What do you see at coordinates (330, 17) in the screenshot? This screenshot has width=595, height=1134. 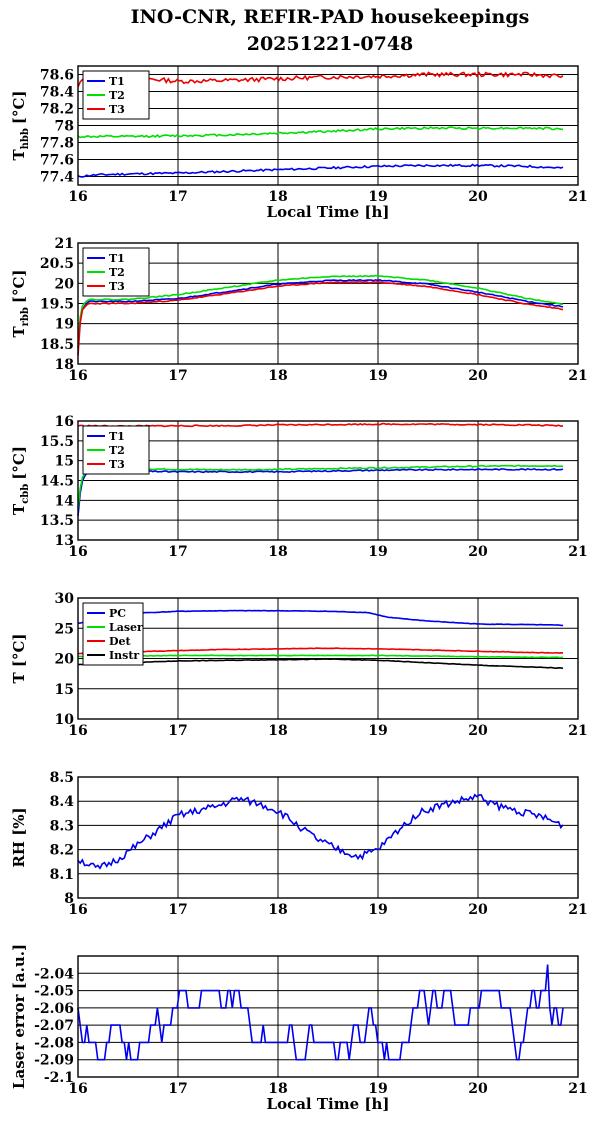 I see `figure-title-line1: INO-CNR, REFIR-PAD housekeepings` at bounding box center [330, 17].